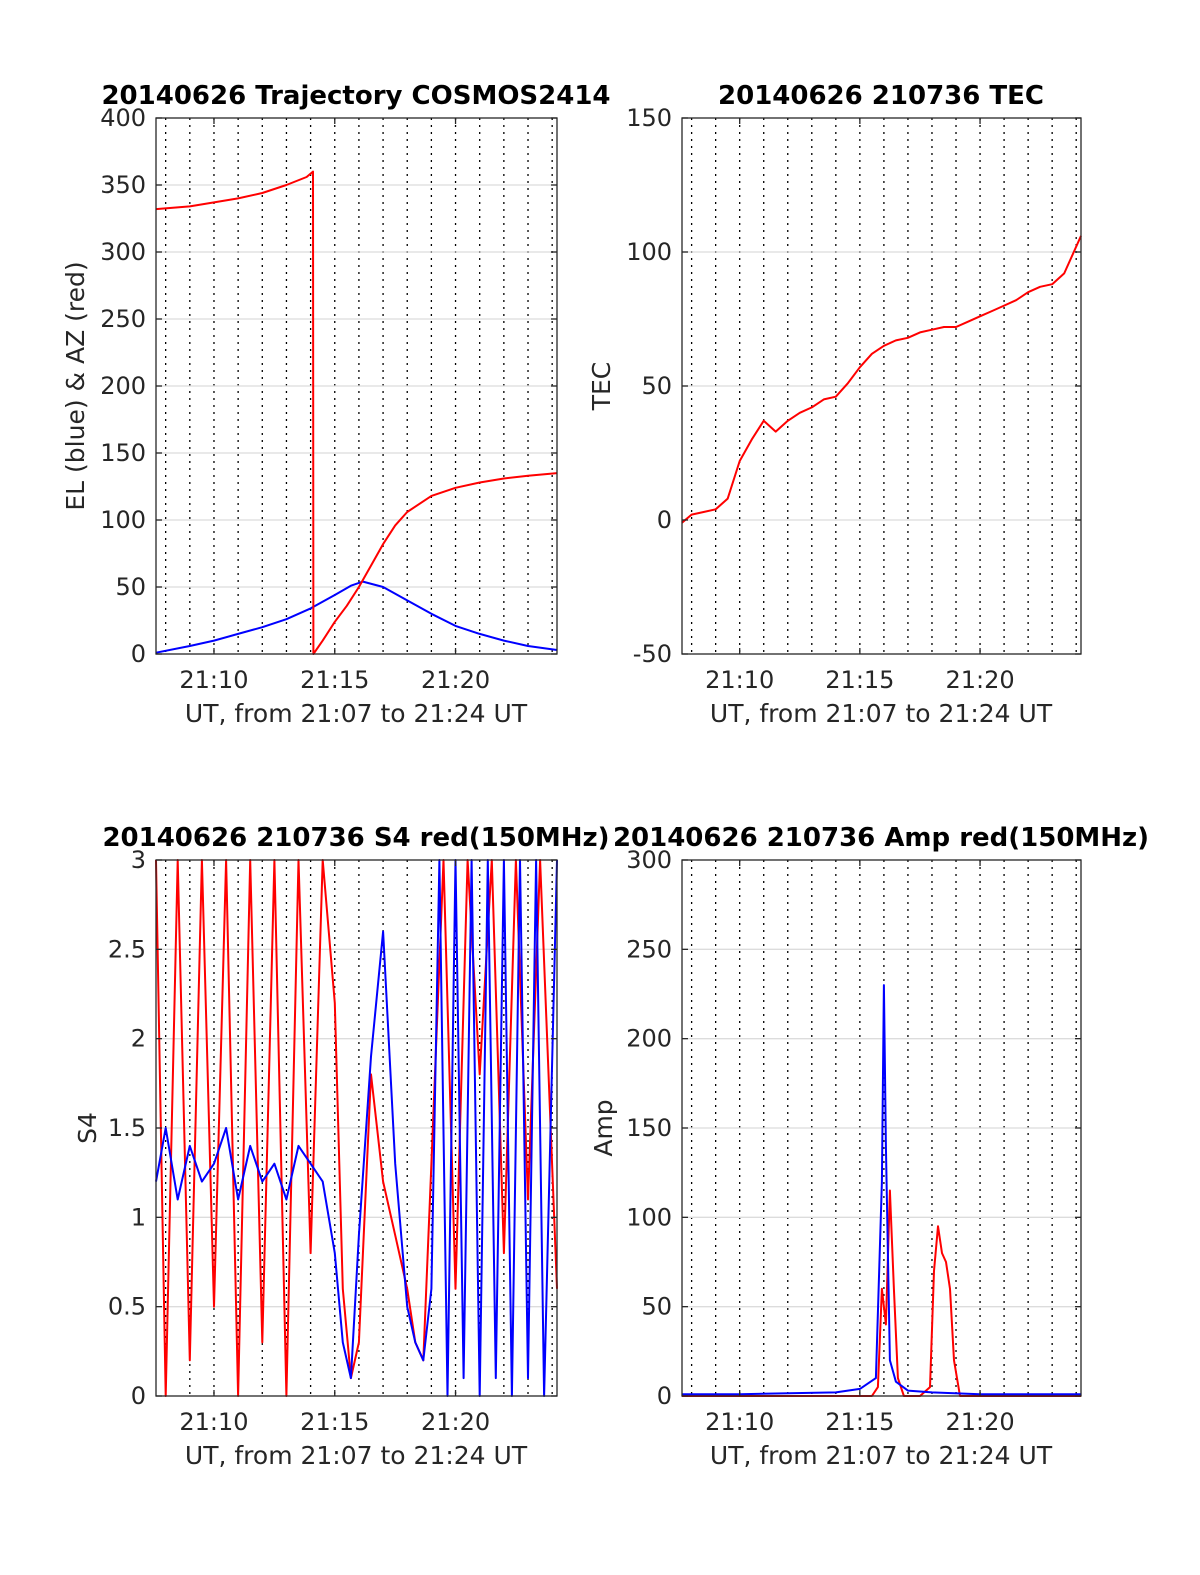  What do you see at coordinates (356, 617) in the screenshot?
I see `series-line-el` at bounding box center [356, 617].